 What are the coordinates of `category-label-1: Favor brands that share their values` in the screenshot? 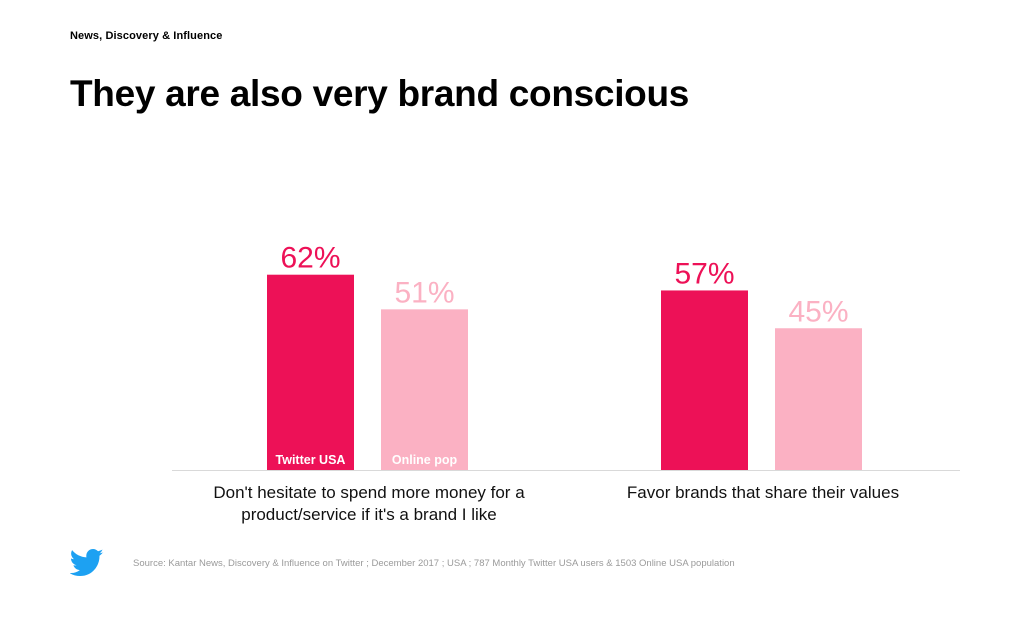 It's located at (763, 492).